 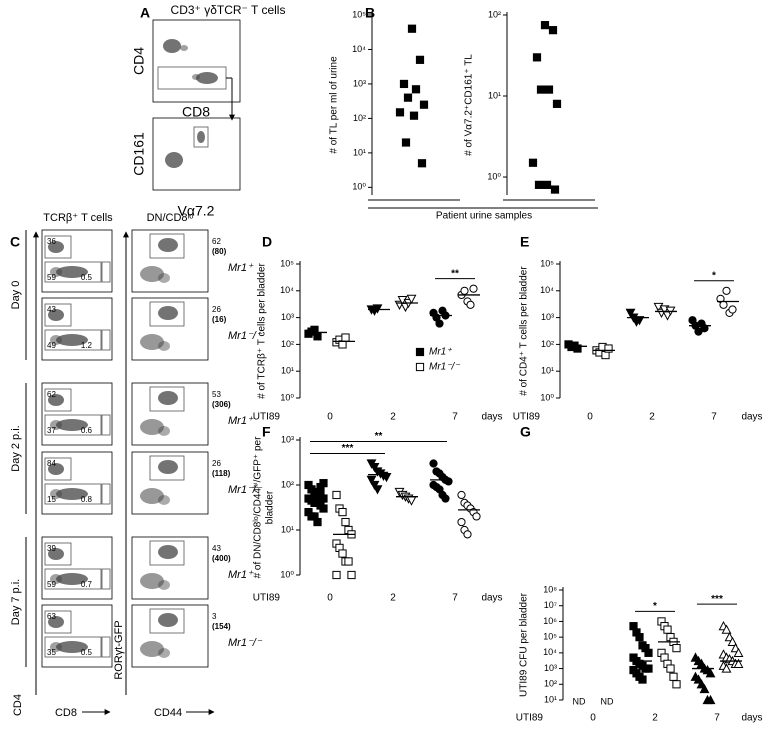 I want to click on y-tick-label: 10⁰, so click(x=287, y=574).